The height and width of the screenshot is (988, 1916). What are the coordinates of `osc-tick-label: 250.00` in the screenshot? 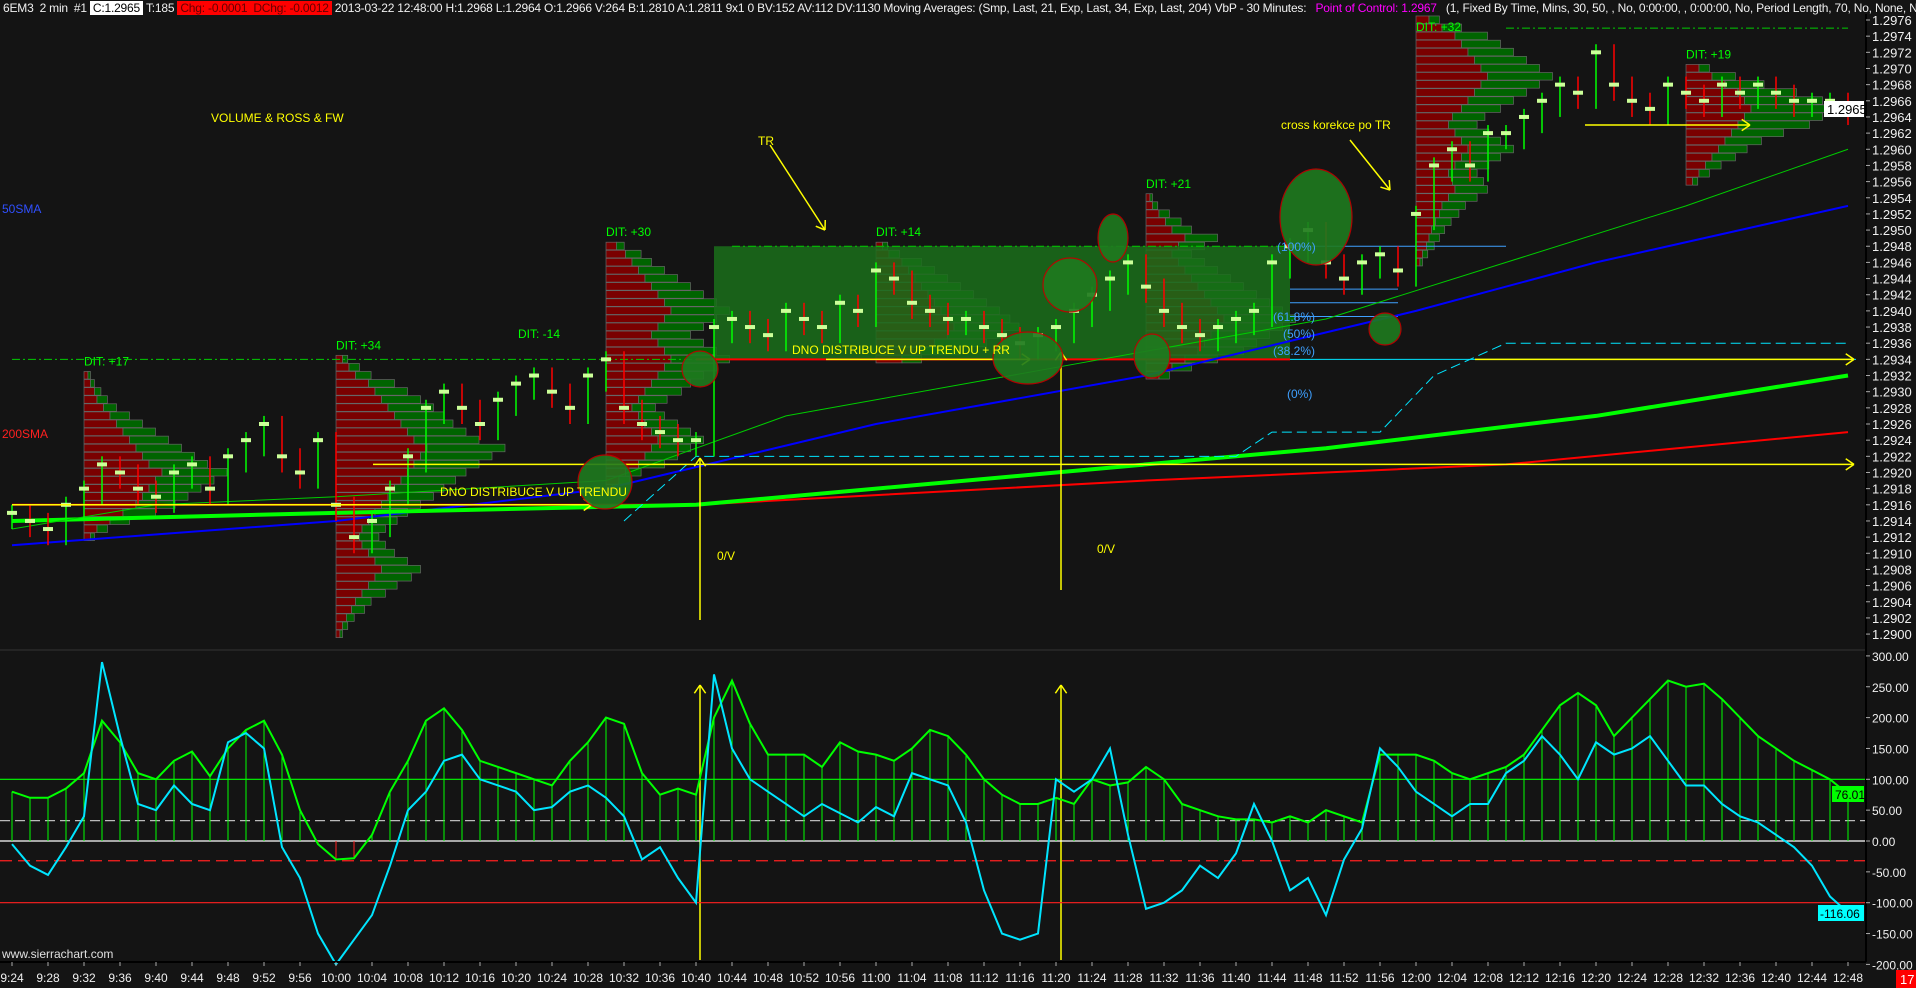 It's located at (1890, 688).